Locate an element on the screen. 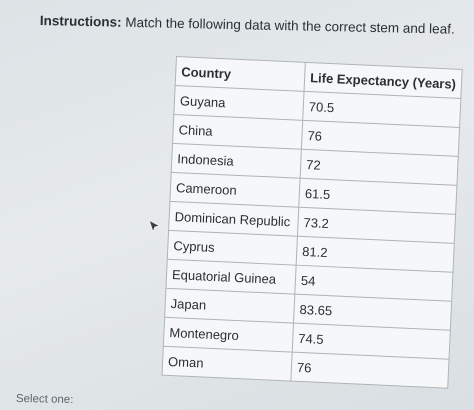 Image resolution: width=474 pixels, height=410 pixels. instructions-lead: Instructions: is located at coordinates (80, 21).